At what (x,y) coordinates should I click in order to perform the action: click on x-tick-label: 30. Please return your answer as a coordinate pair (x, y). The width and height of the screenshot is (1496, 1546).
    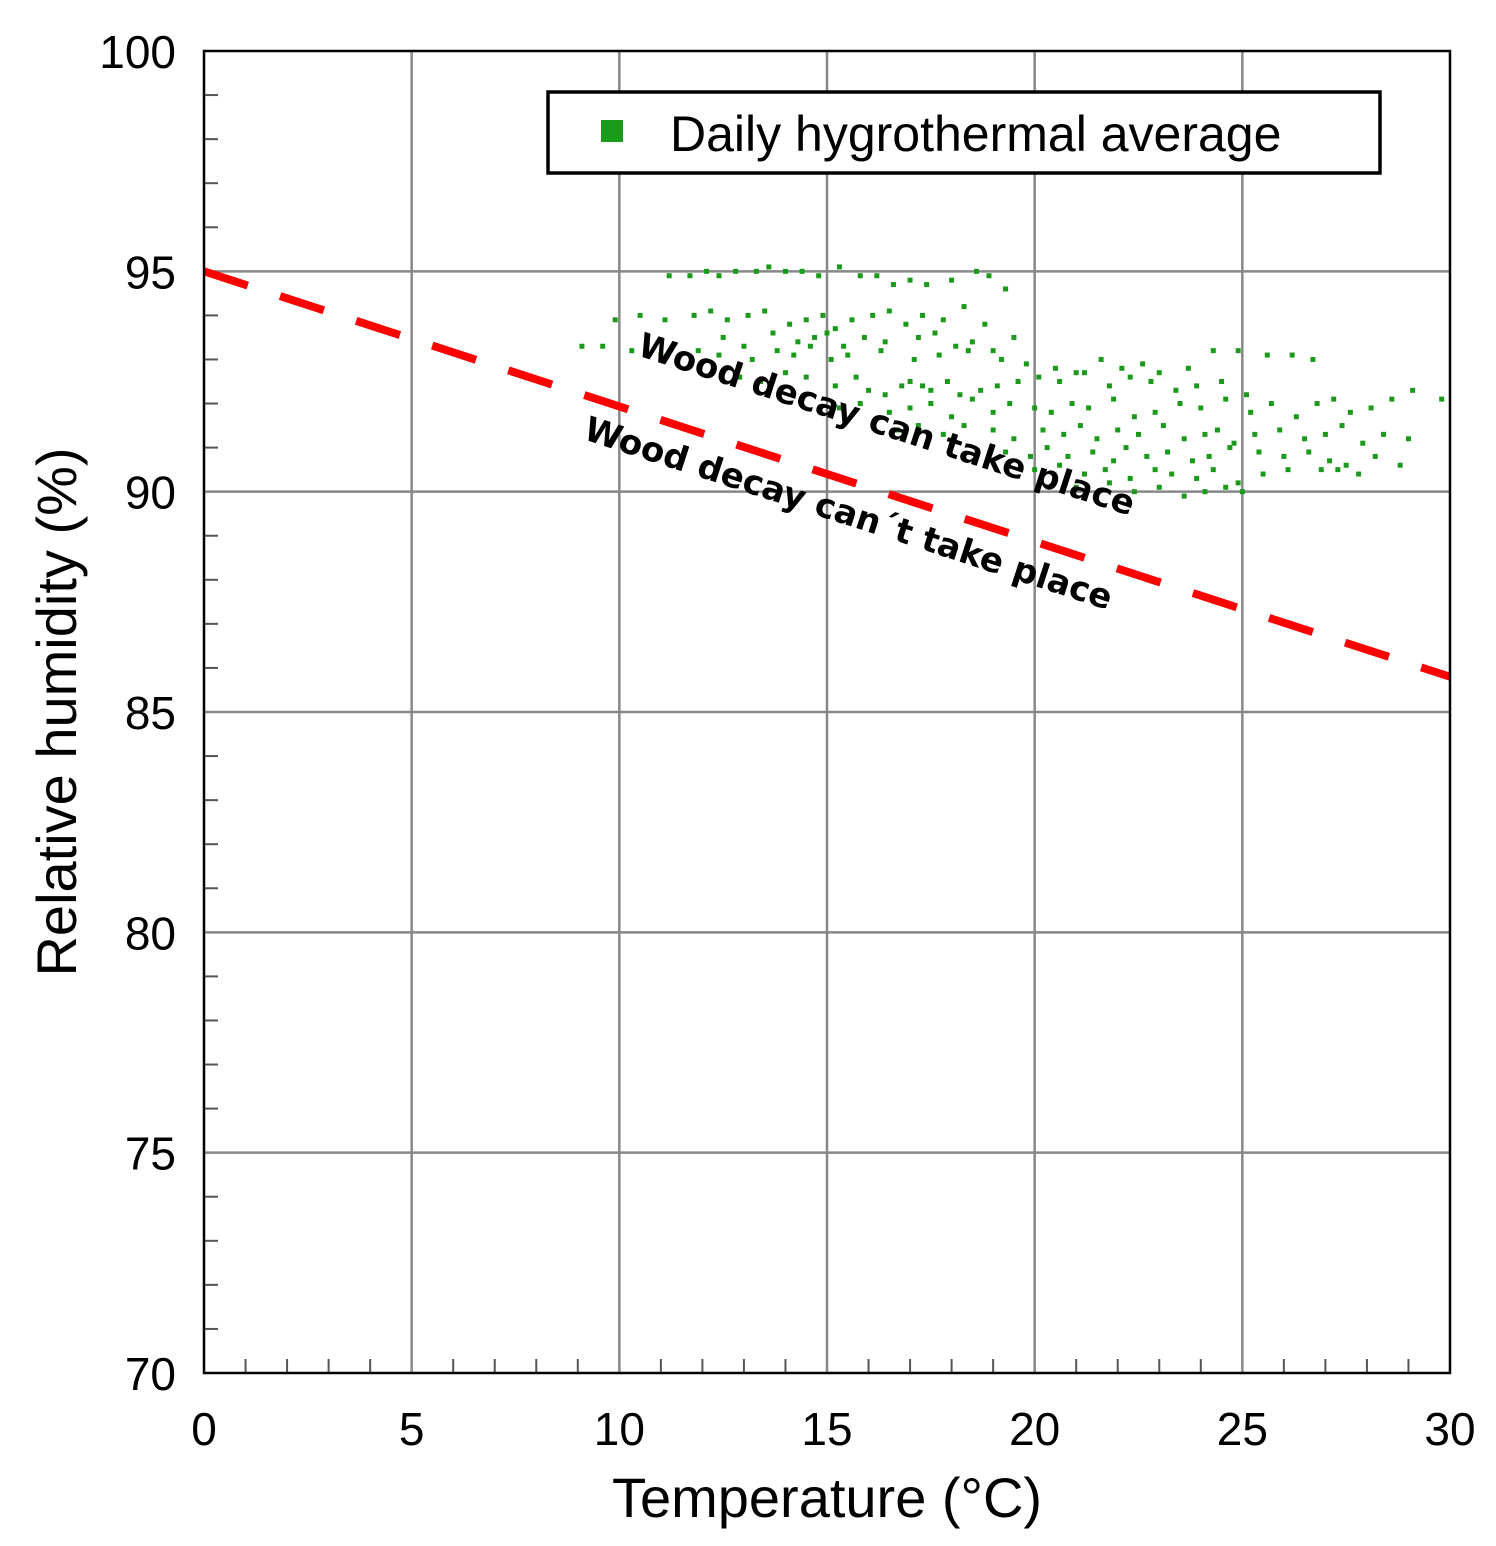
    Looking at the image, I should click on (1449, 1429).